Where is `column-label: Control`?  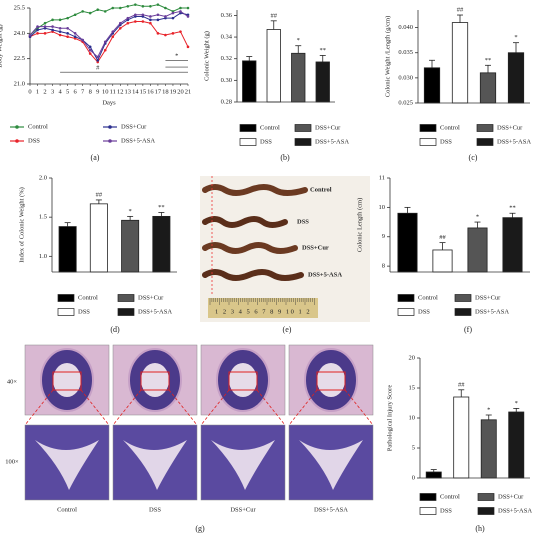
column-label: Control is located at coordinates (67, 509).